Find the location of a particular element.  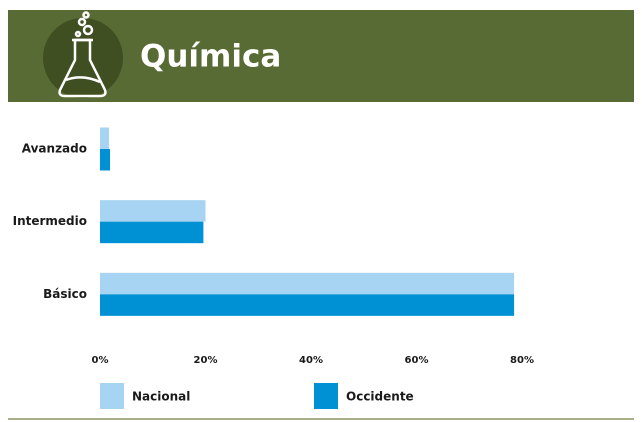

icon-circle is located at coordinates (83, 58).